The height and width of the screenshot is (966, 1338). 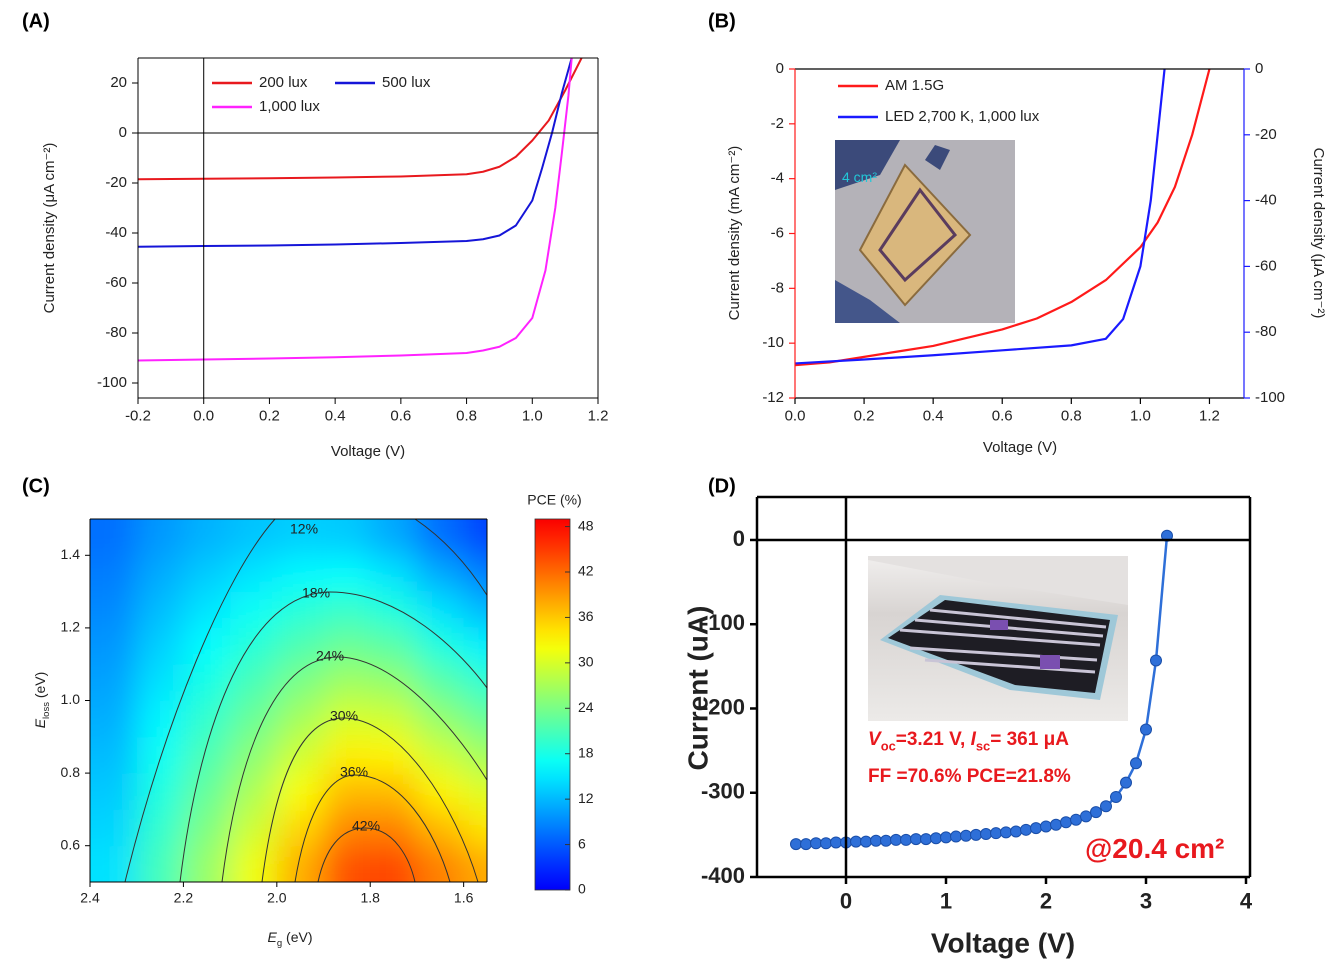 I want to click on x-axis-label: Voltage (V), so click(x=368, y=451).